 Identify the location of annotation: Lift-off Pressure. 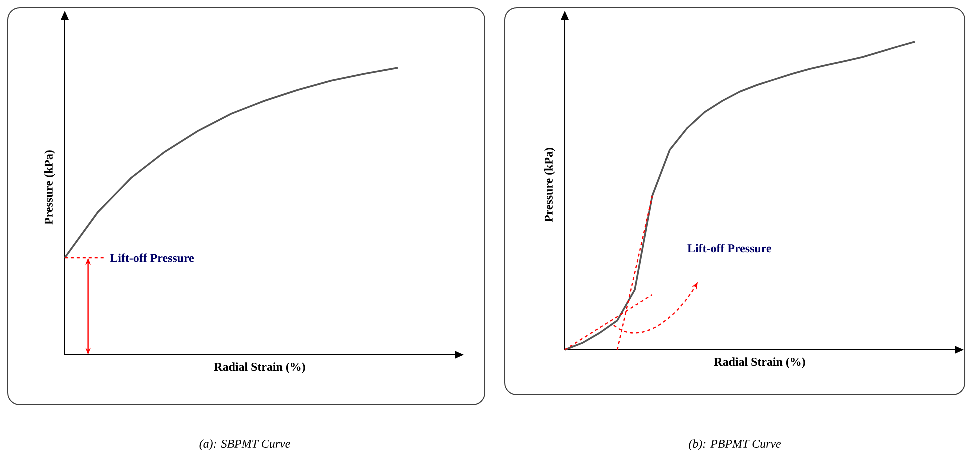
(730, 248).